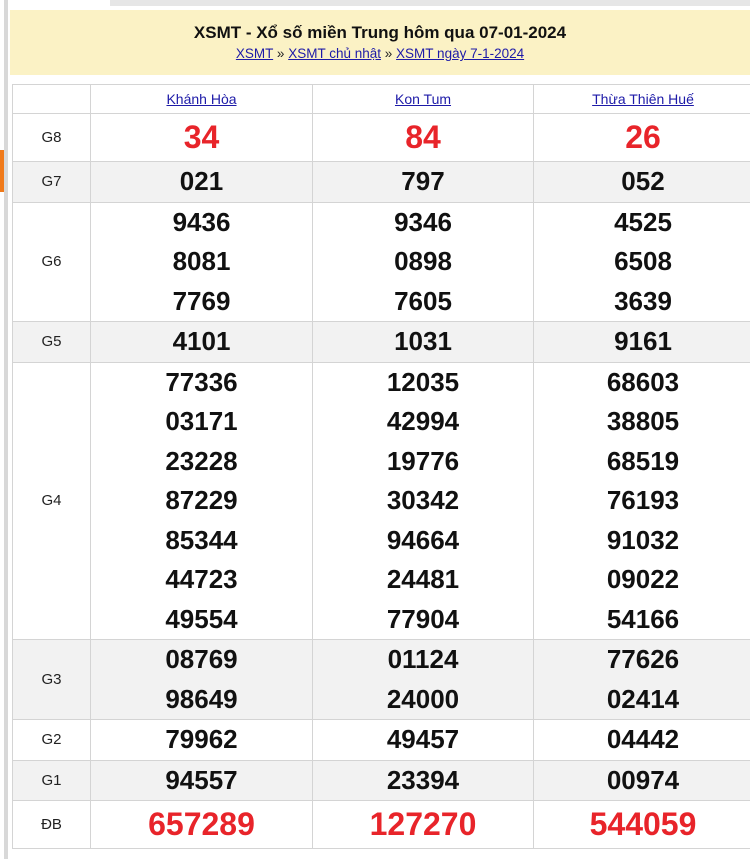 This screenshot has height=859, width=750. I want to click on prize-label: G3, so click(51, 679).